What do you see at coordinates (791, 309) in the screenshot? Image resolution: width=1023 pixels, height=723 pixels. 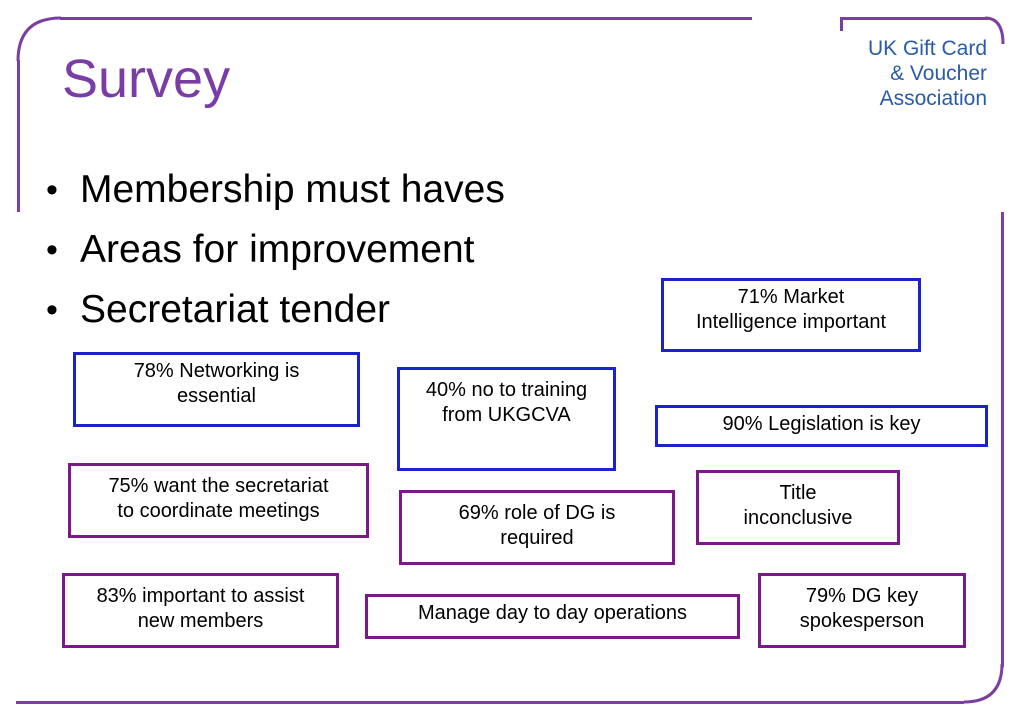 I see `box-text: 71% Market Intelligence important` at bounding box center [791, 309].